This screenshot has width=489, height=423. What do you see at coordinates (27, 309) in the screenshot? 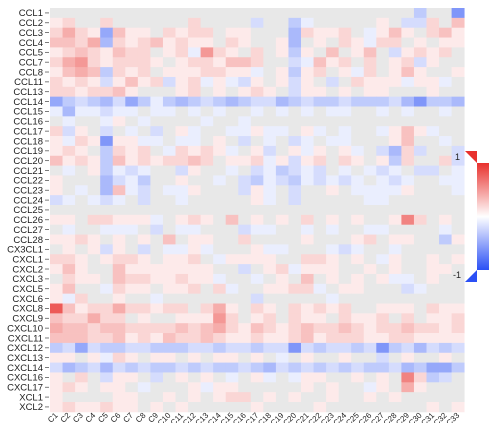
I see `row-label: CXCL8` at bounding box center [27, 309].